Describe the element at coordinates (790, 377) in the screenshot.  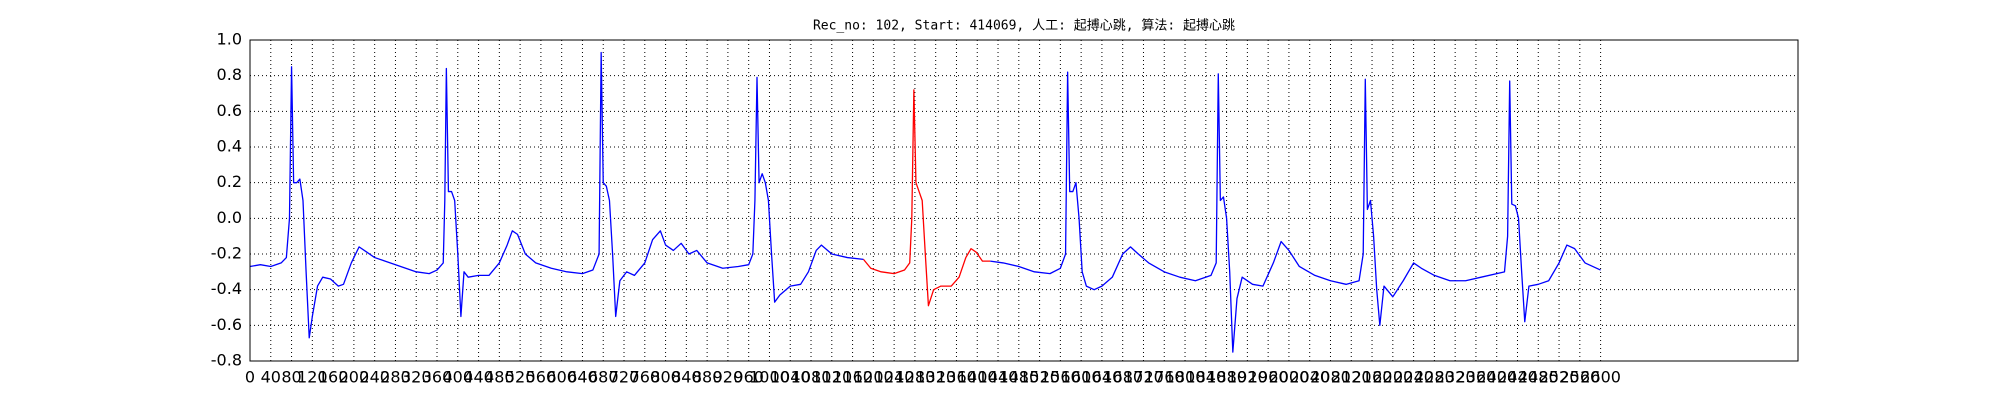
I see `x-tick-label: 1040` at that location.